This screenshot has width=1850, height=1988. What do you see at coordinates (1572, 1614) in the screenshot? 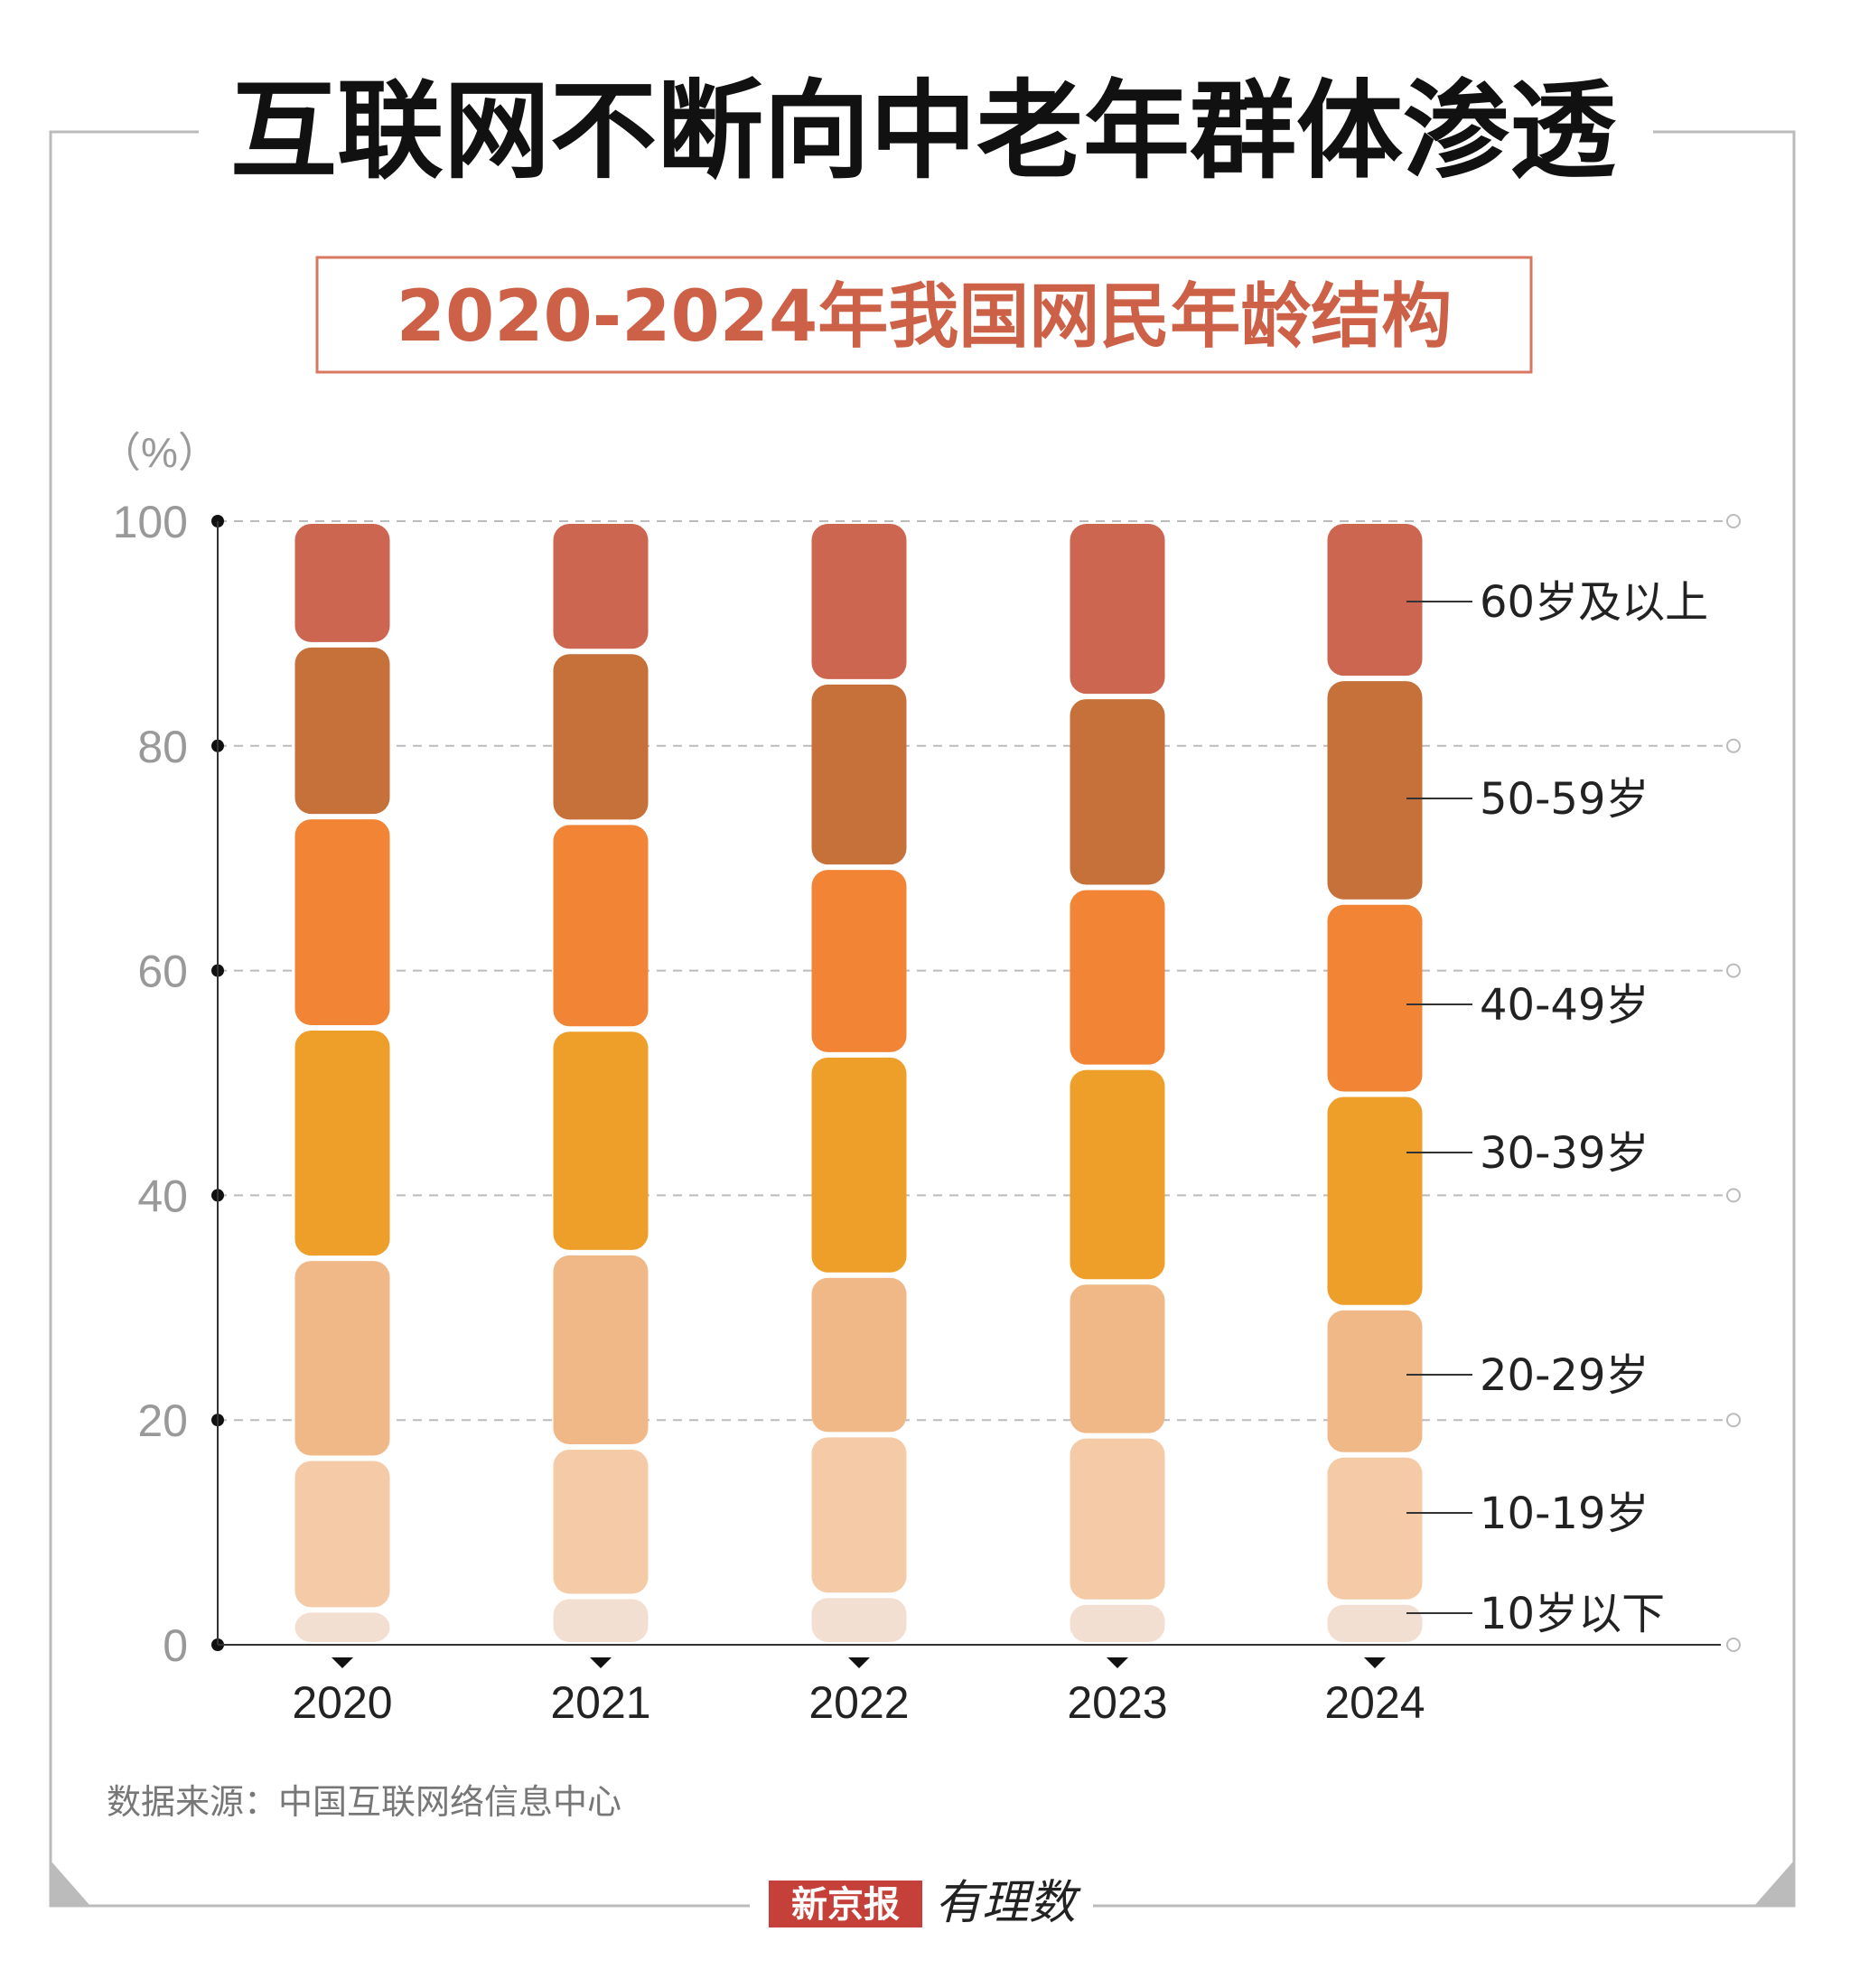
I see `legend-label: 10岁以下` at bounding box center [1572, 1614].